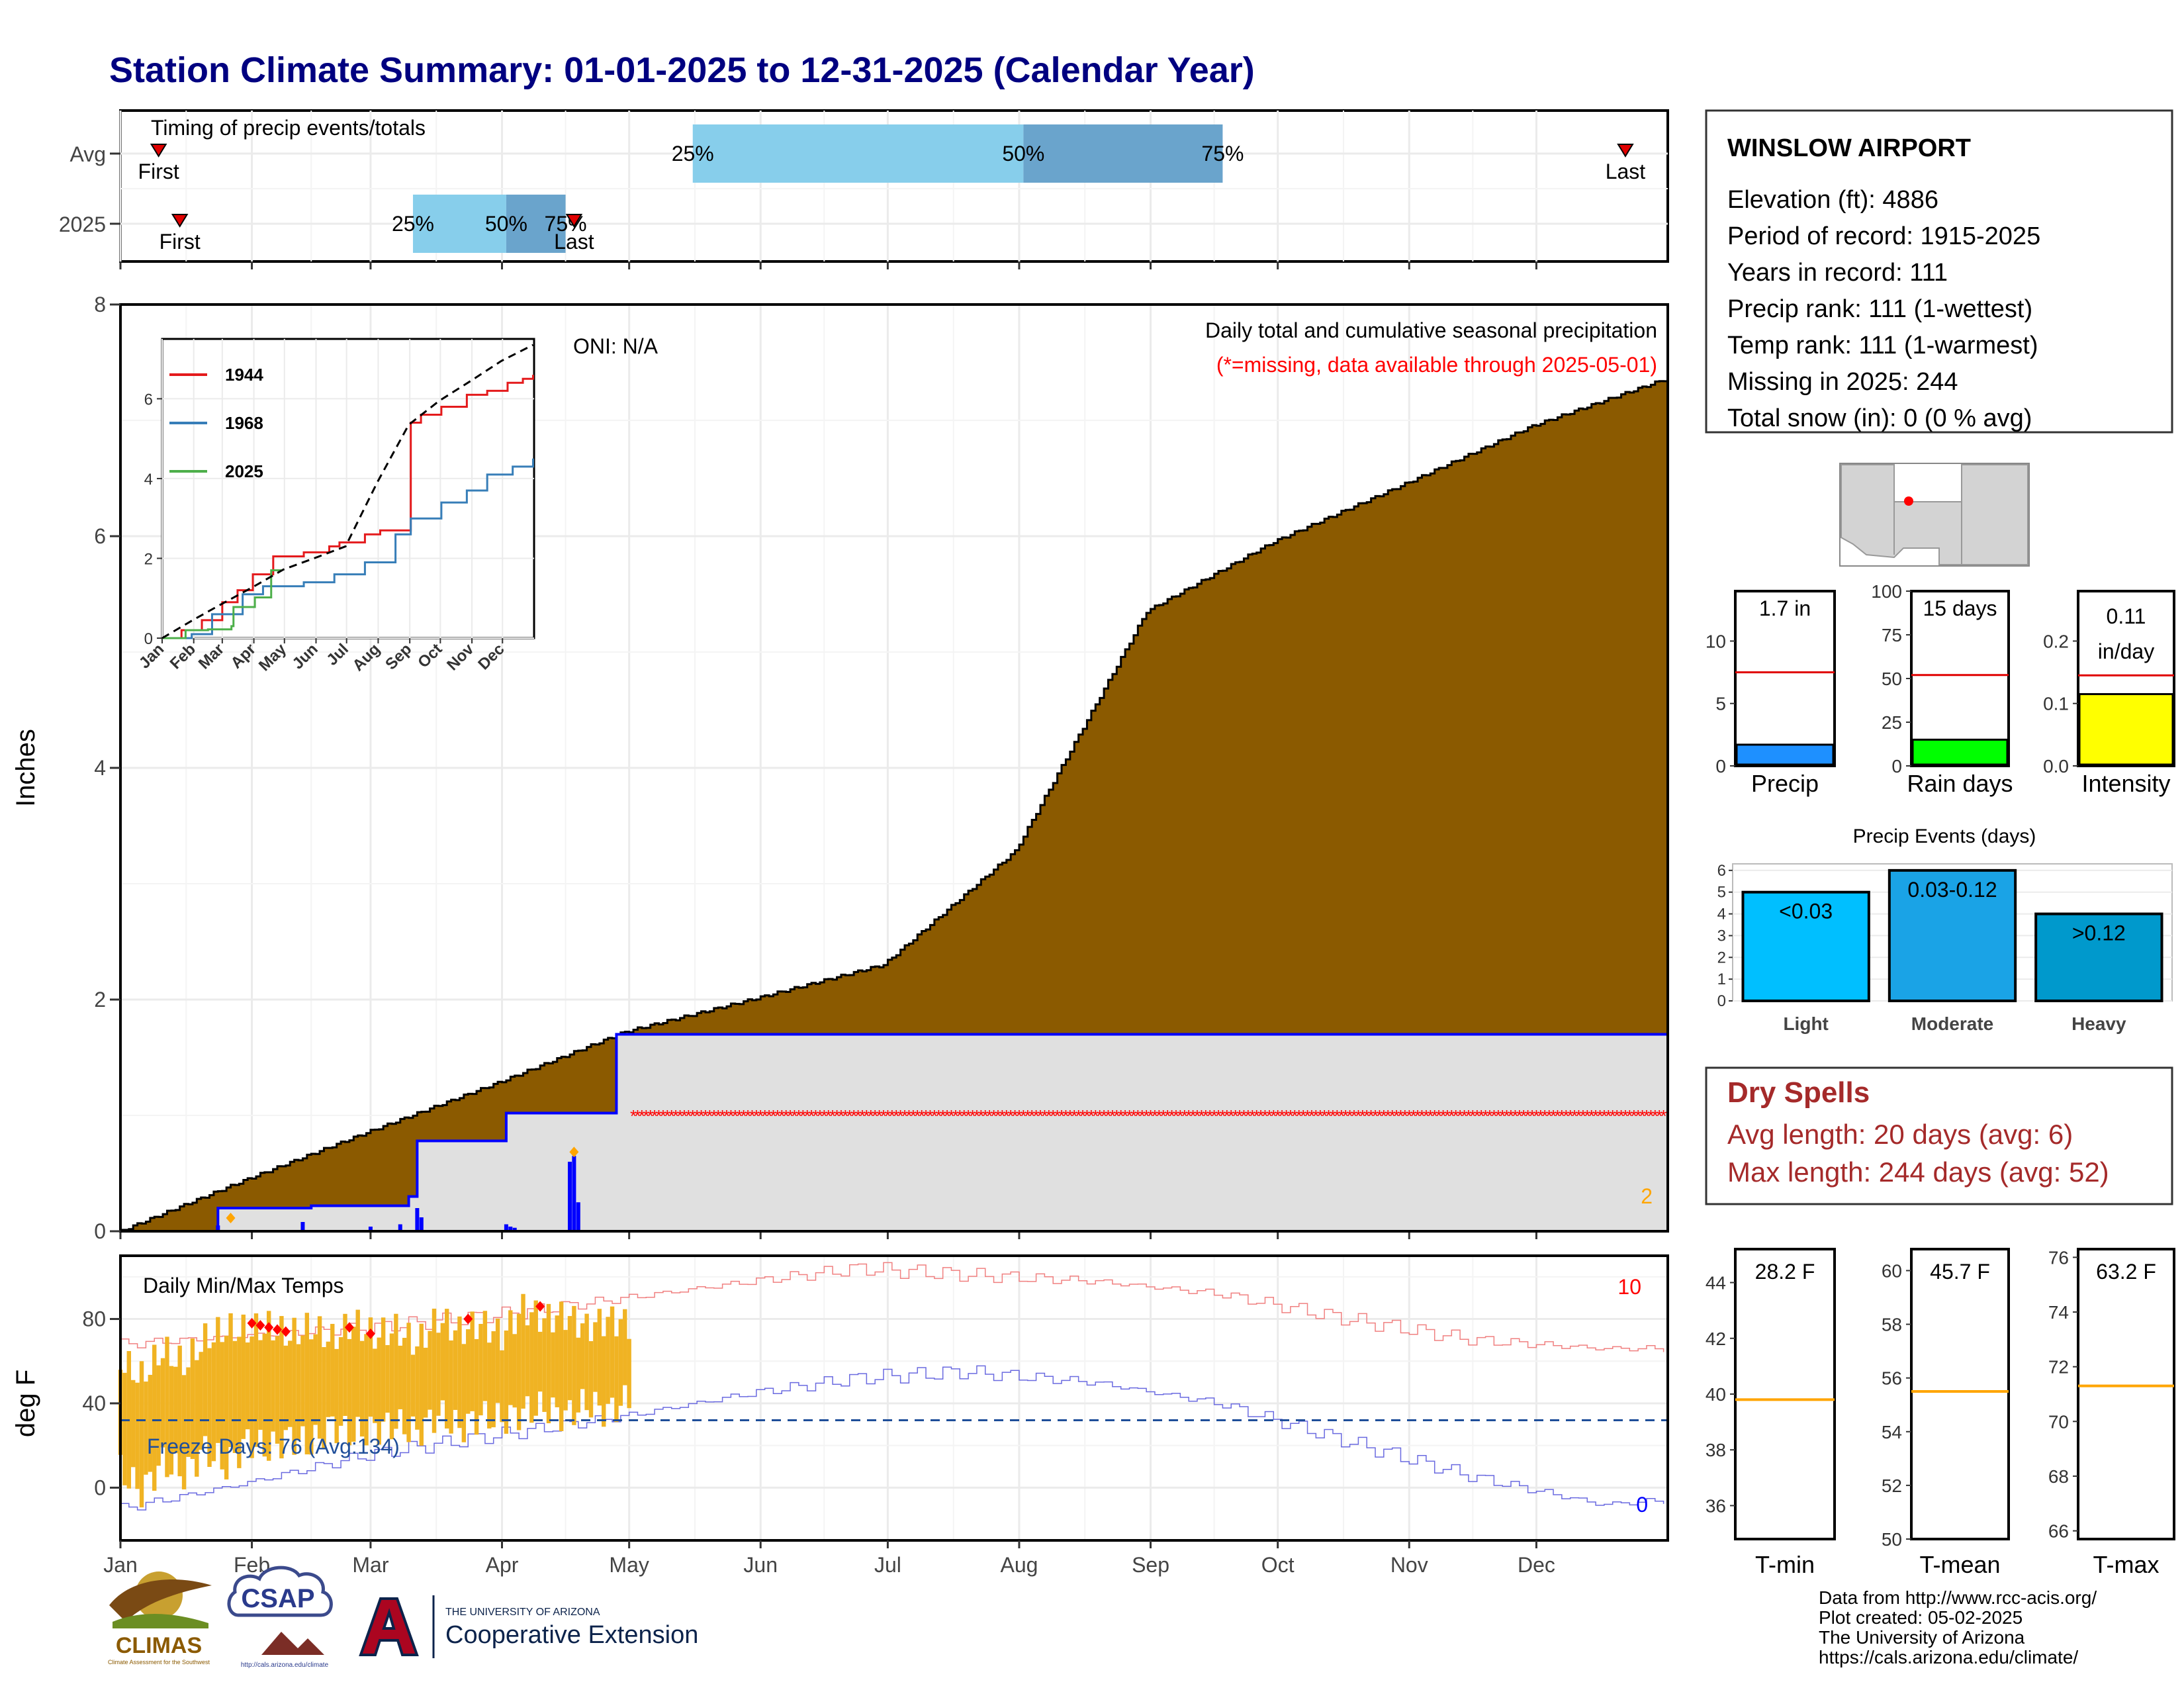  Describe the element at coordinates (100, 304) in the screenshot. I see `precip-y-tick-label: 8` at that location.